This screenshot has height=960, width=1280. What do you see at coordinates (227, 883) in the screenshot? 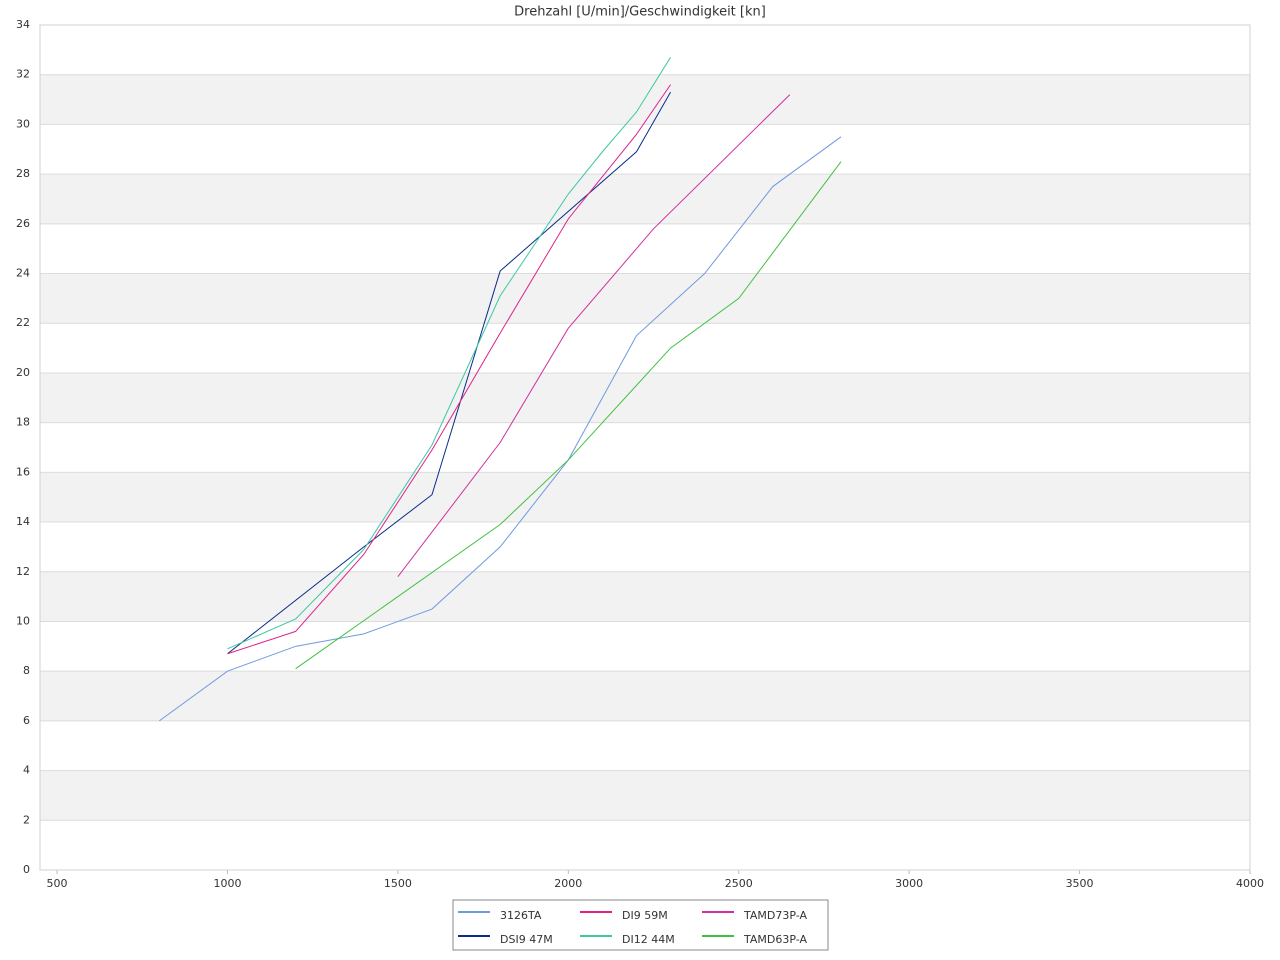
I see `x-tick-label: 1000` at bounding box center [227, 883].